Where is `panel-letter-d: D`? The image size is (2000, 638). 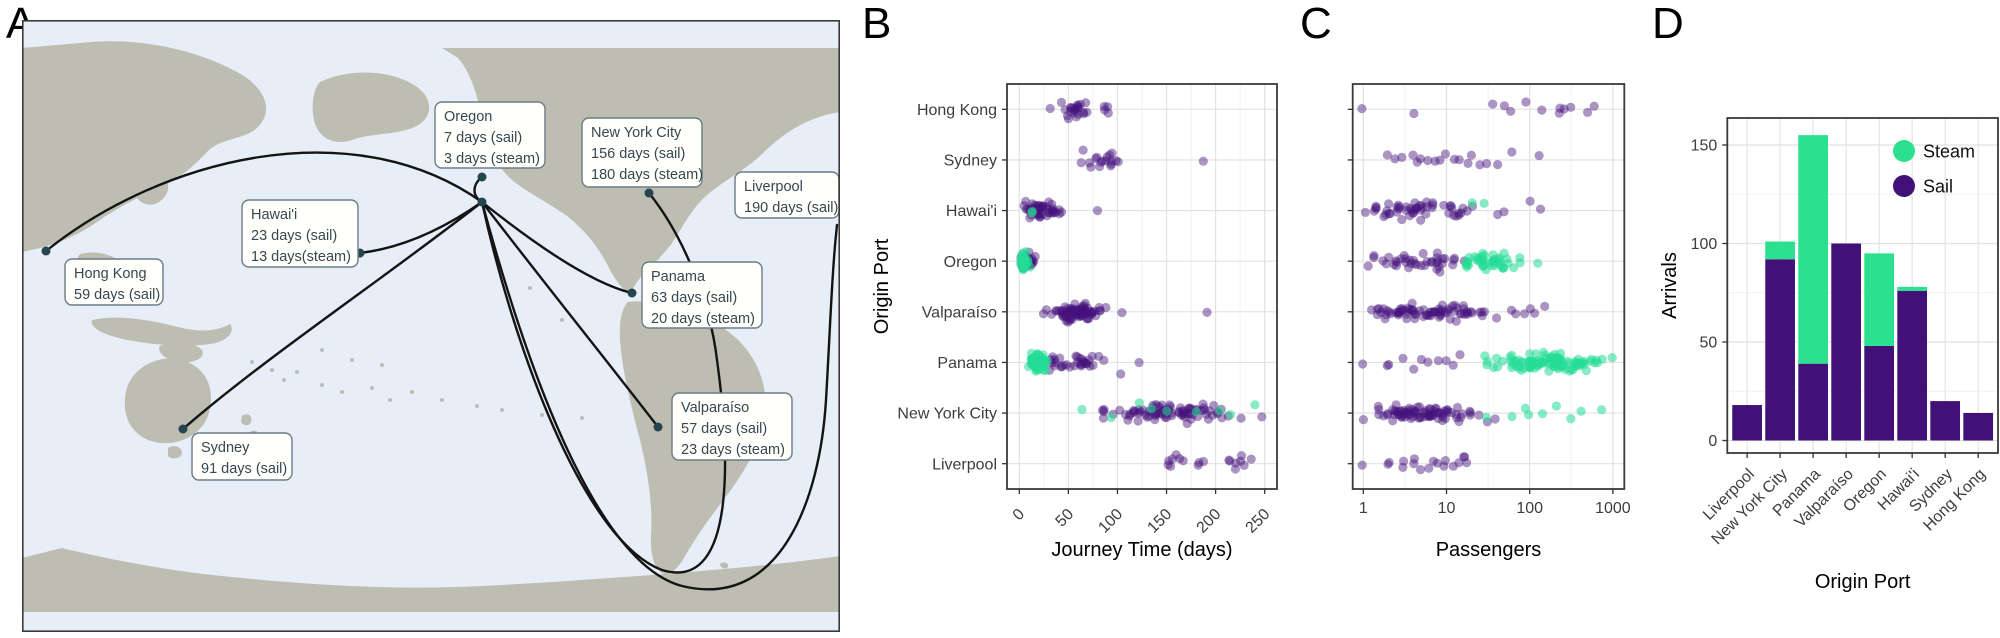
panel-letter-d: D is located at coordinates (1668, 24).